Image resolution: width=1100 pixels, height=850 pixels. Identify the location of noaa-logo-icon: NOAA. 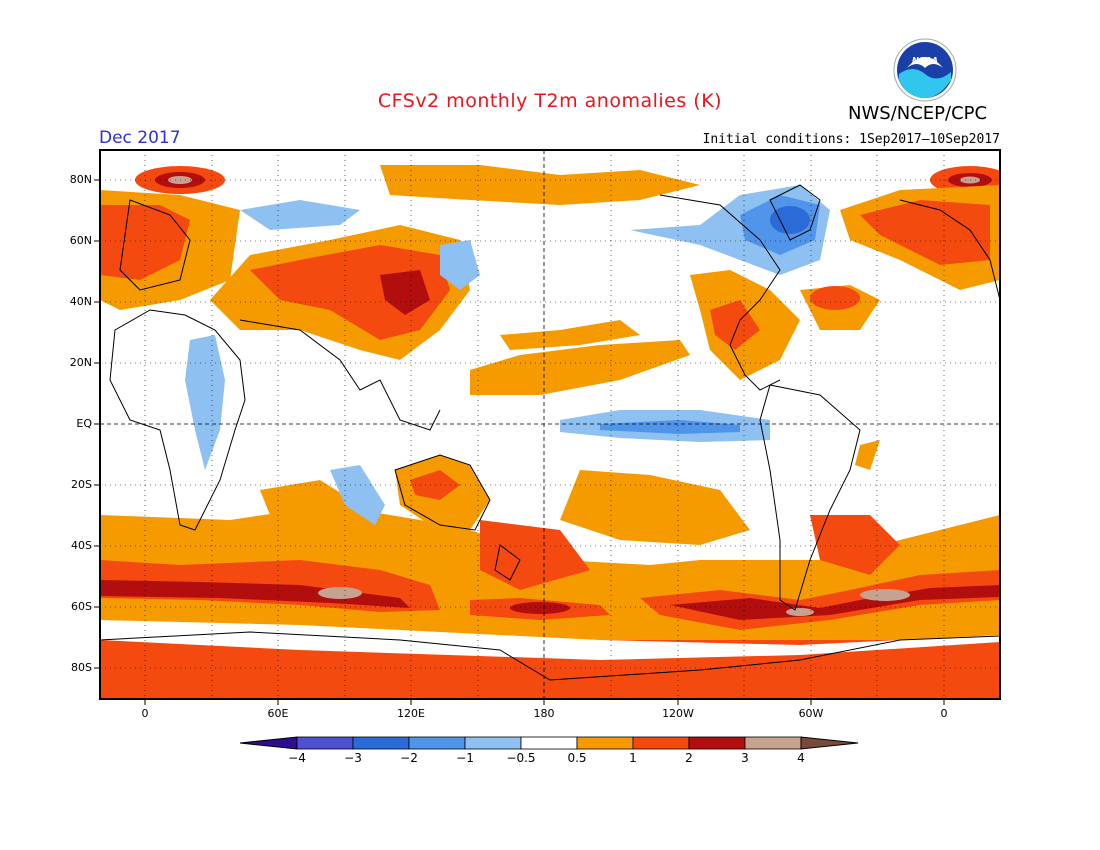
(925, 70).